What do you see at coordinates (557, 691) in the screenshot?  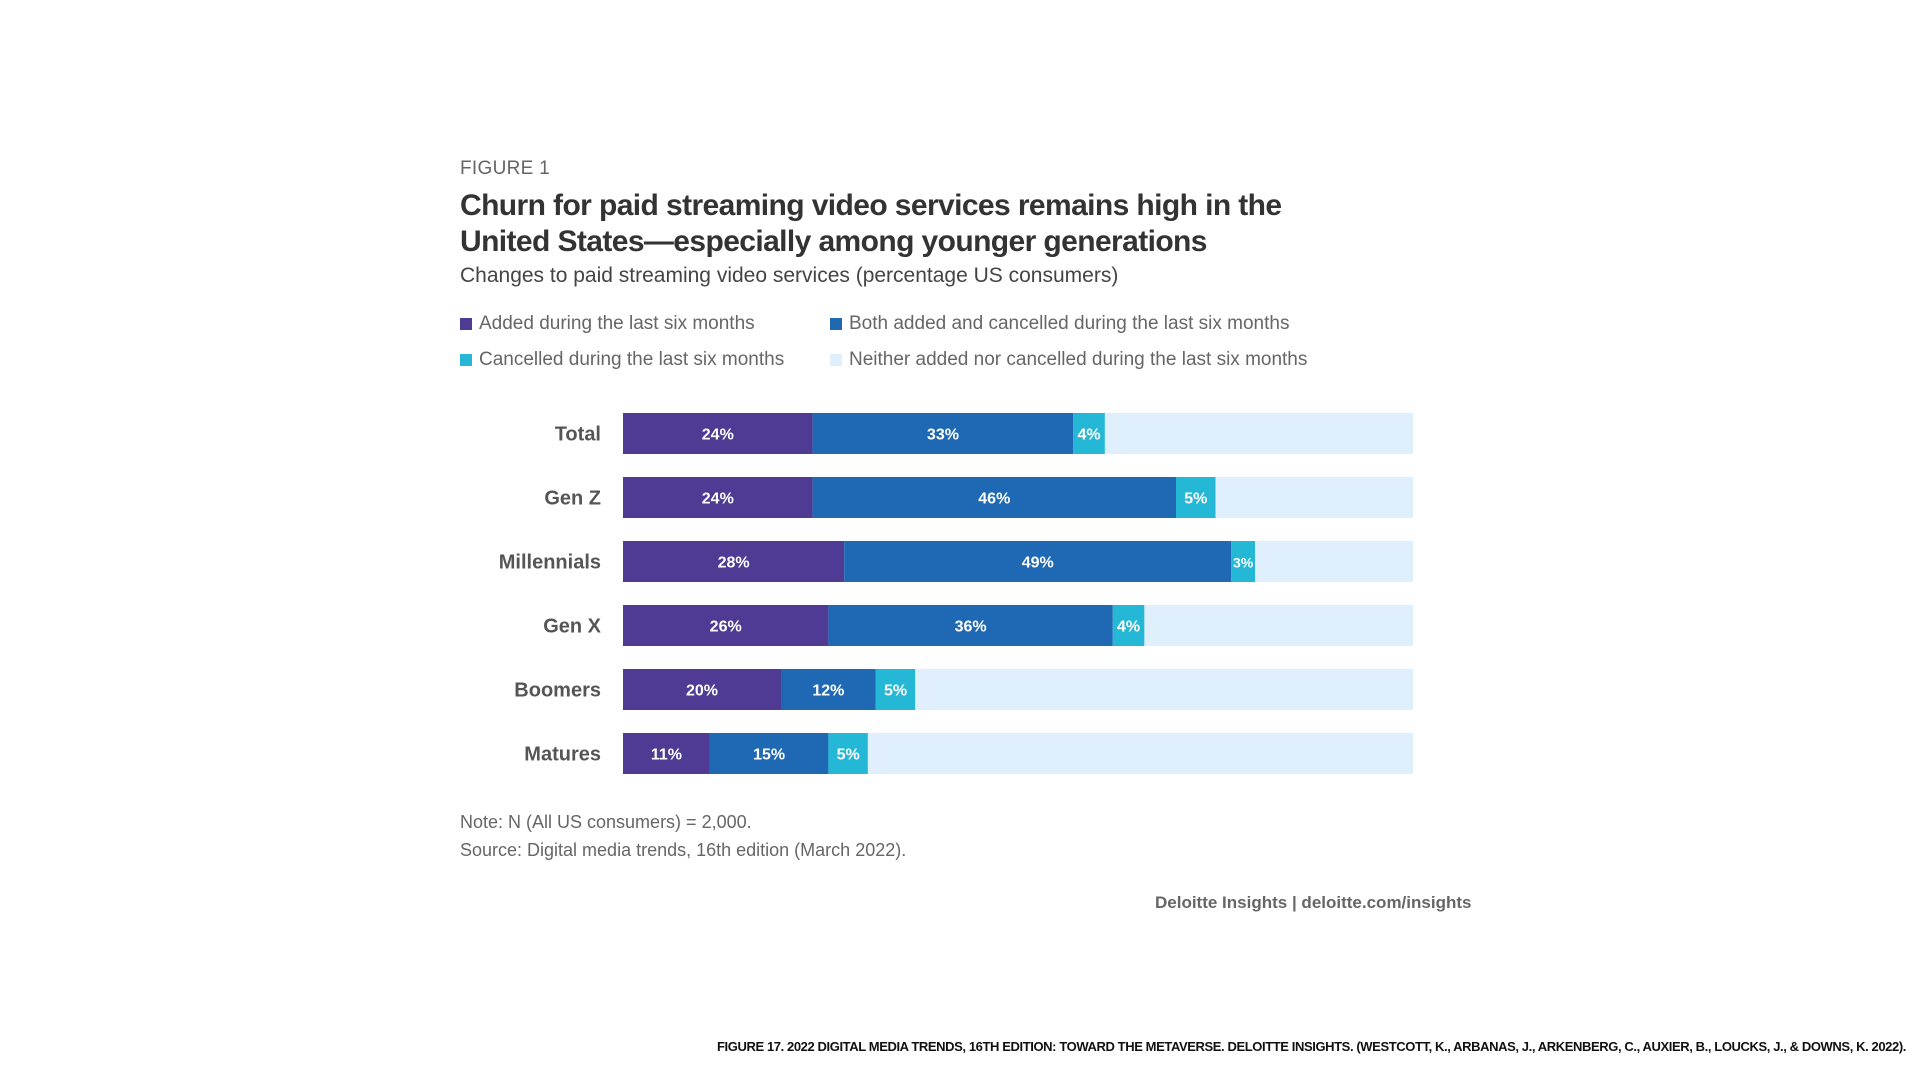 I see `category-label-boomers: Boomers` at bounding box center [557, 691].